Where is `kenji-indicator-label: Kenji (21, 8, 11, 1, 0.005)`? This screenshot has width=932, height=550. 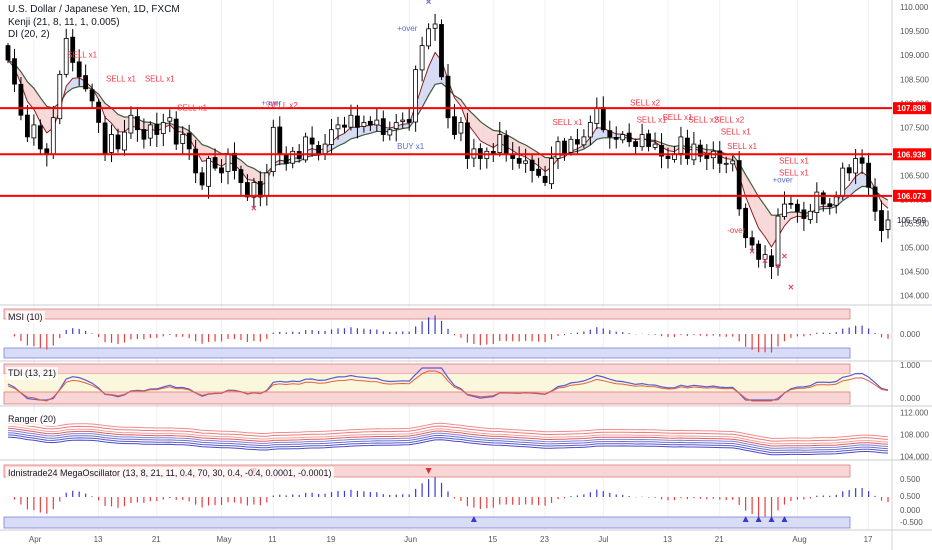 kenji-indicator-label: Kenji (21, 8, 11, 1, 0.005) is located at coordinates (64, 22).